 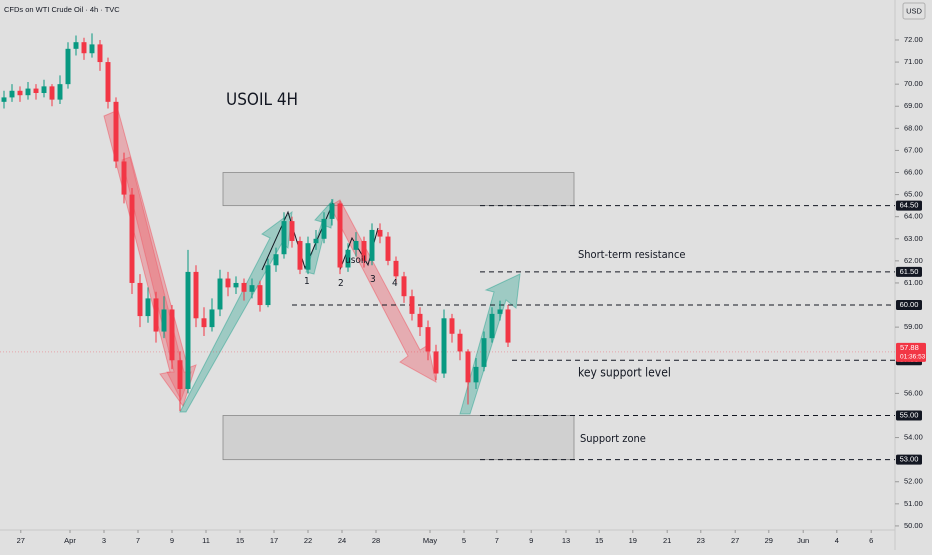 What do you see at coordinates (274, 540) in the screenshot?
I see `x-tick-label: 17` at bounding box center [274, 540].